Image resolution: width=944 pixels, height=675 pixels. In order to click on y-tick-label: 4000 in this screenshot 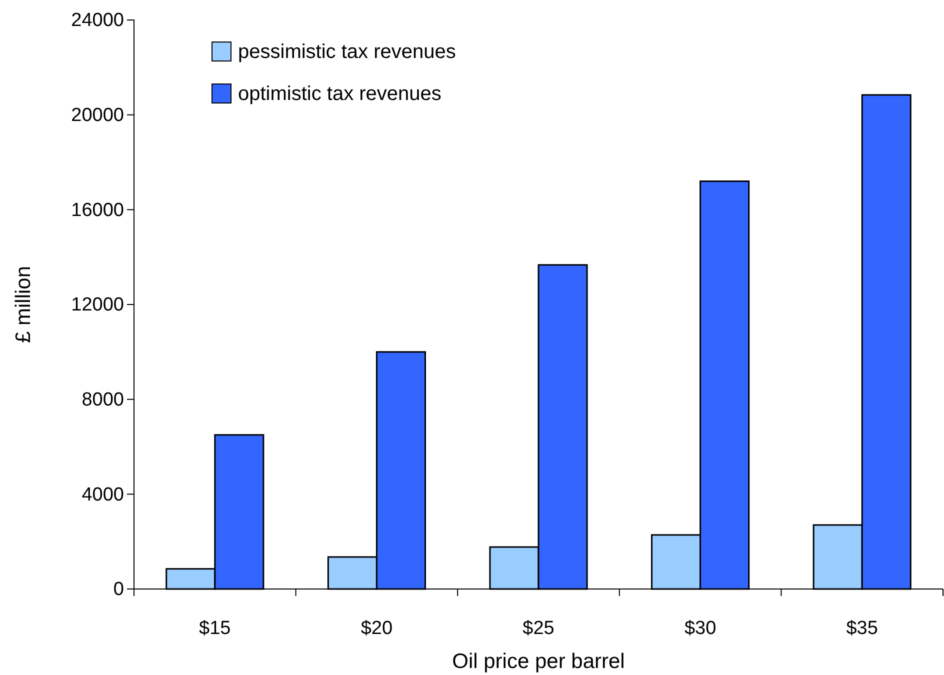, I will do `click(103, 495)`.